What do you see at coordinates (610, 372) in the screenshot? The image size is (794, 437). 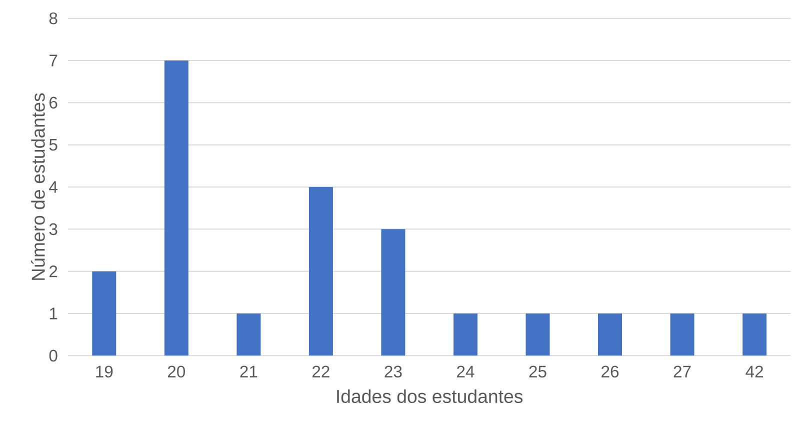 I see `x-tick-label: 26` at bounding box center [610, 372].